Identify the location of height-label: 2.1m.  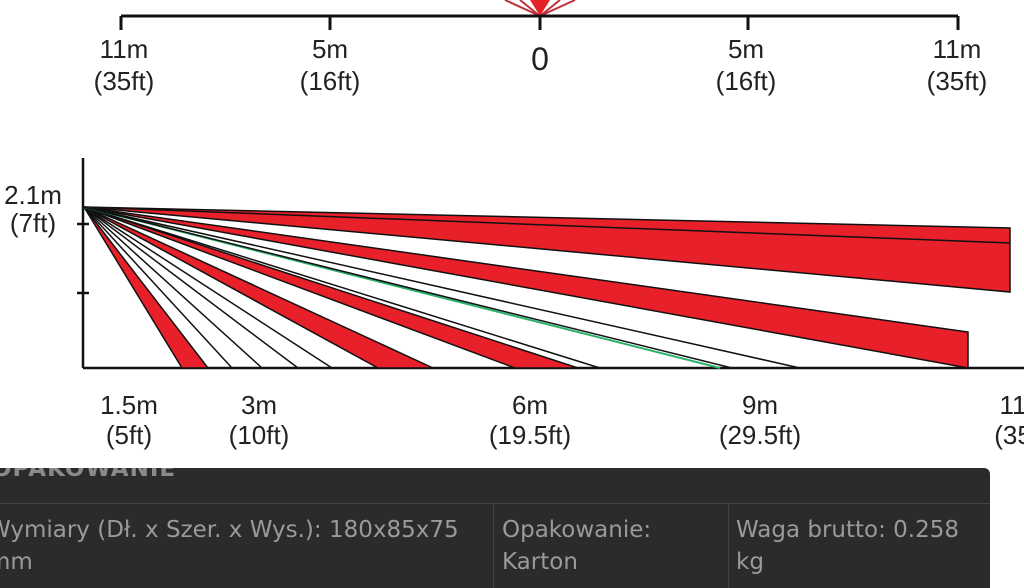
(33, 195).